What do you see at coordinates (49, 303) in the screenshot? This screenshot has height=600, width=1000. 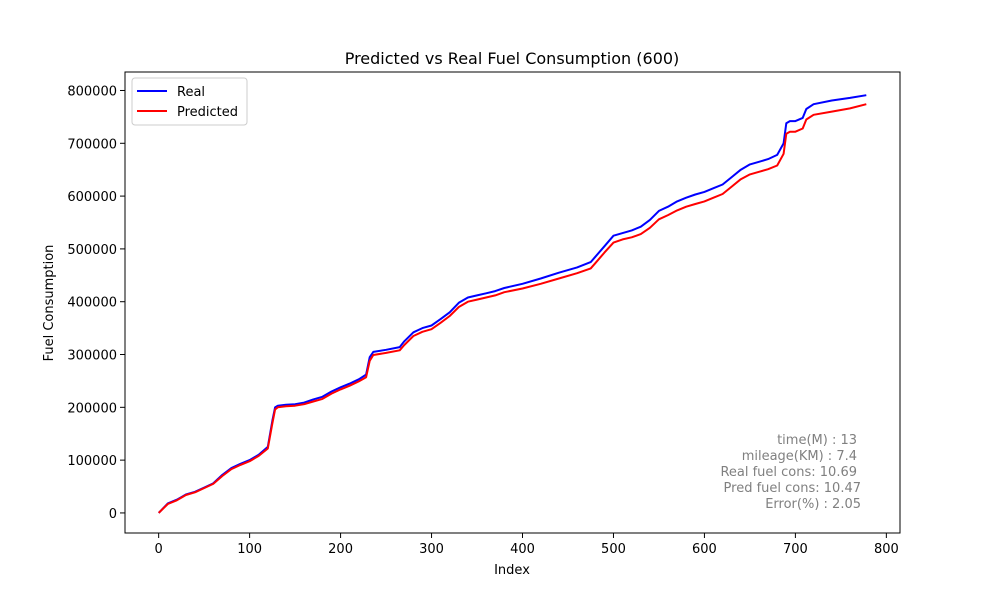 I see `y-axis-label: Fuel Consumption` at bounding box center [49, 303].